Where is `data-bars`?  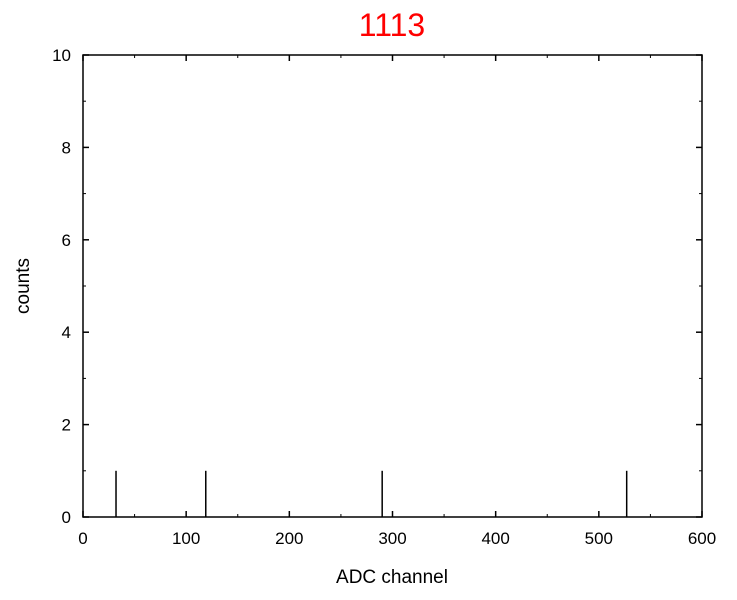
data-bars is located at coordinates (371, 493).